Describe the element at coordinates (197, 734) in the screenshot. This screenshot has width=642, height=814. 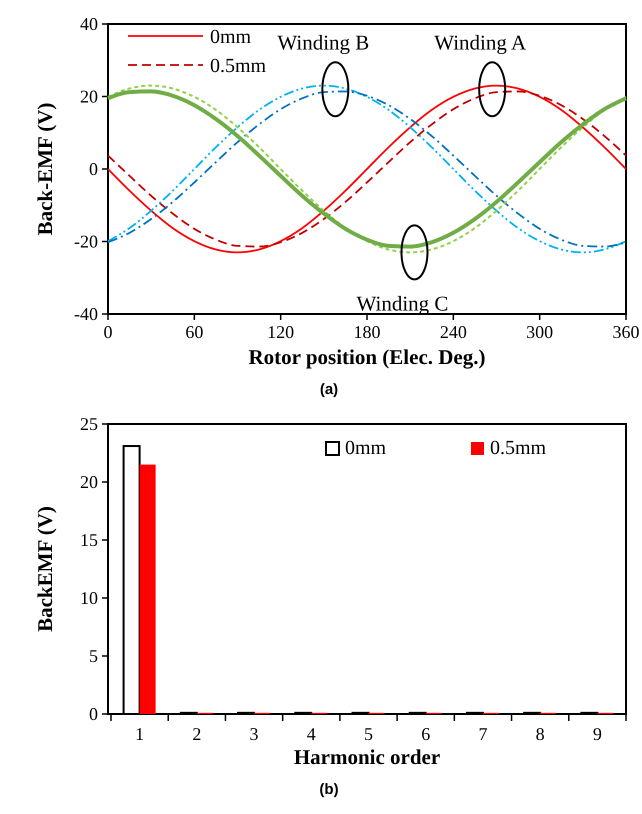
I see `x-tick-label: 2` at that location.